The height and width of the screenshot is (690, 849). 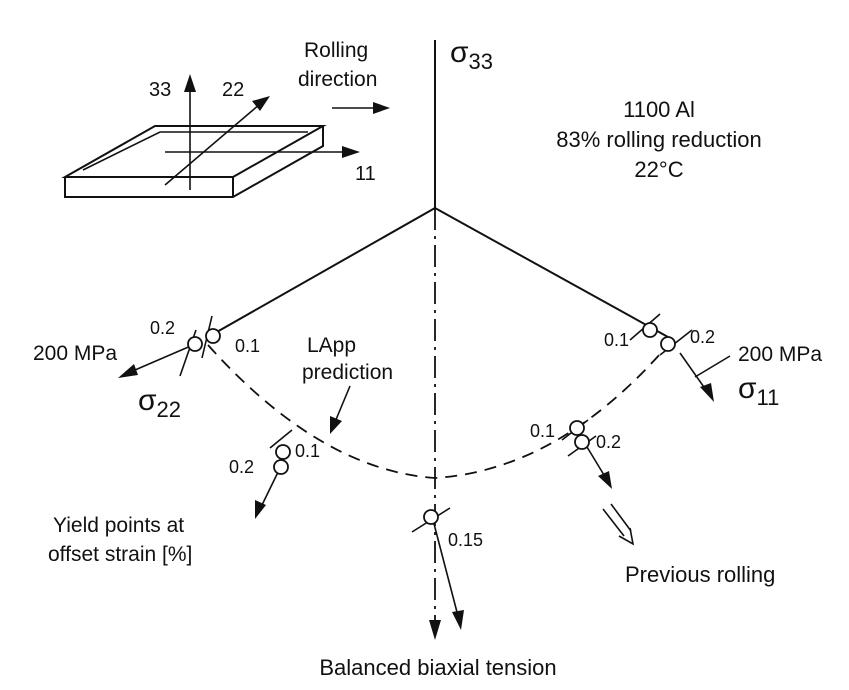 I want to click on material-label: 1100 Al, so click(x=659, y=109).